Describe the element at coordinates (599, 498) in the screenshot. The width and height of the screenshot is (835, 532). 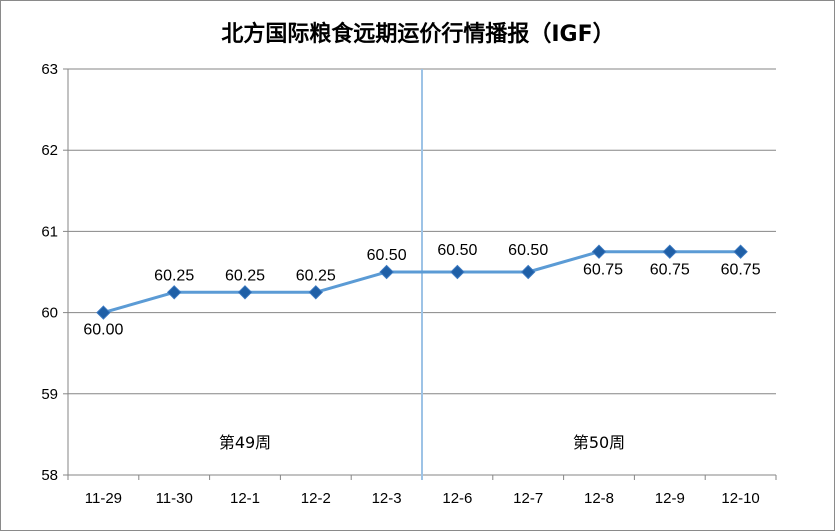
I see `x-tick-label: 12-8` at that location.